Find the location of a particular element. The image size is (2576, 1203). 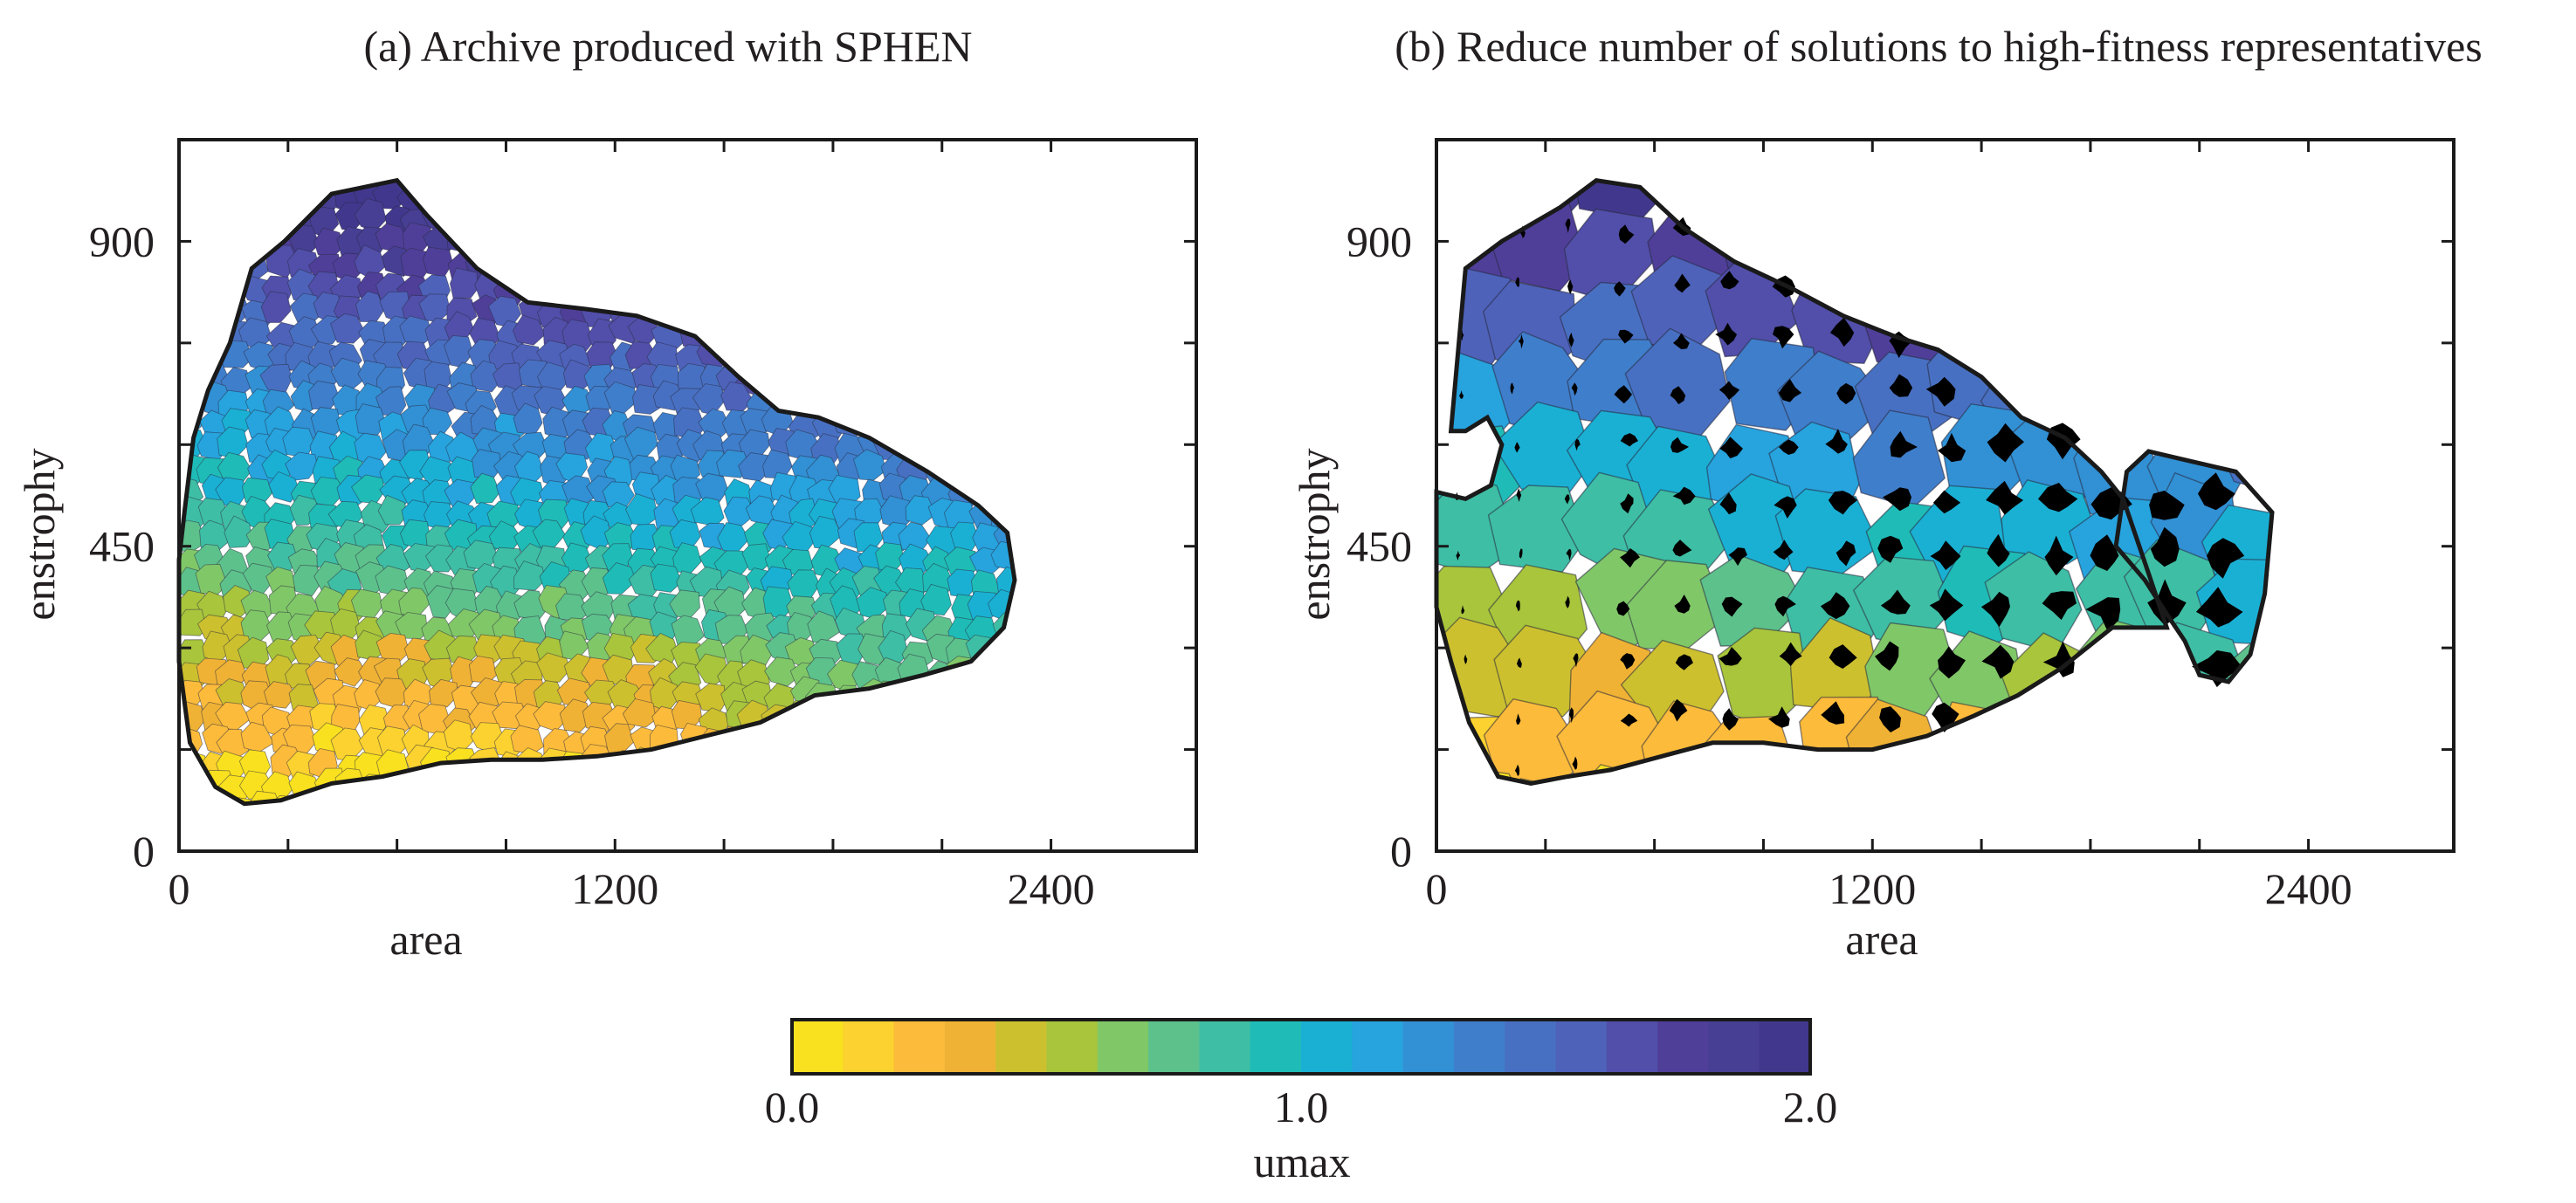

colorbar-ticks: 0.0 1.0 2.0 is located at coordinates (1301, 1107).